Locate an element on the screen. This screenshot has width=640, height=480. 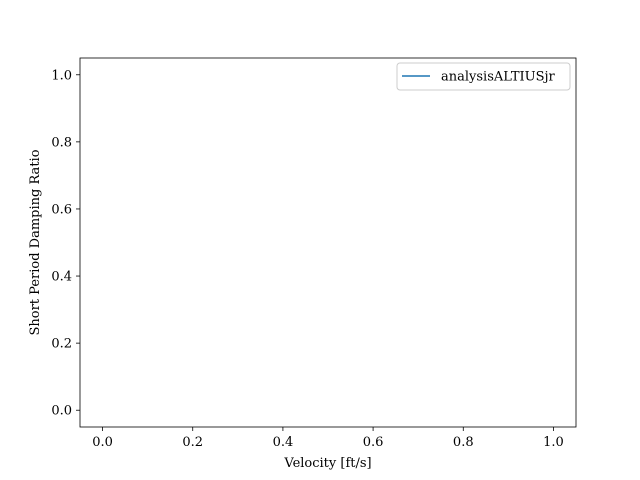
legend-box is located at coordinates (483, 76).